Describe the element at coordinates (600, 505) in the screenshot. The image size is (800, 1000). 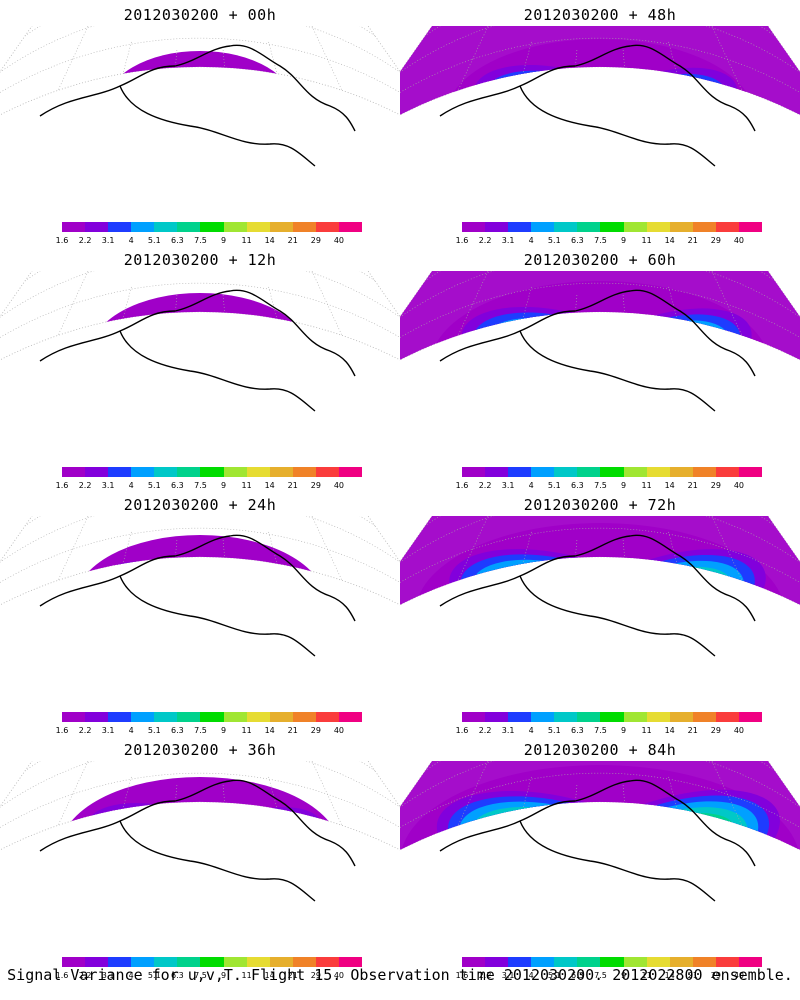
I see `panel-title: 2012030200 + 72h` at that location.